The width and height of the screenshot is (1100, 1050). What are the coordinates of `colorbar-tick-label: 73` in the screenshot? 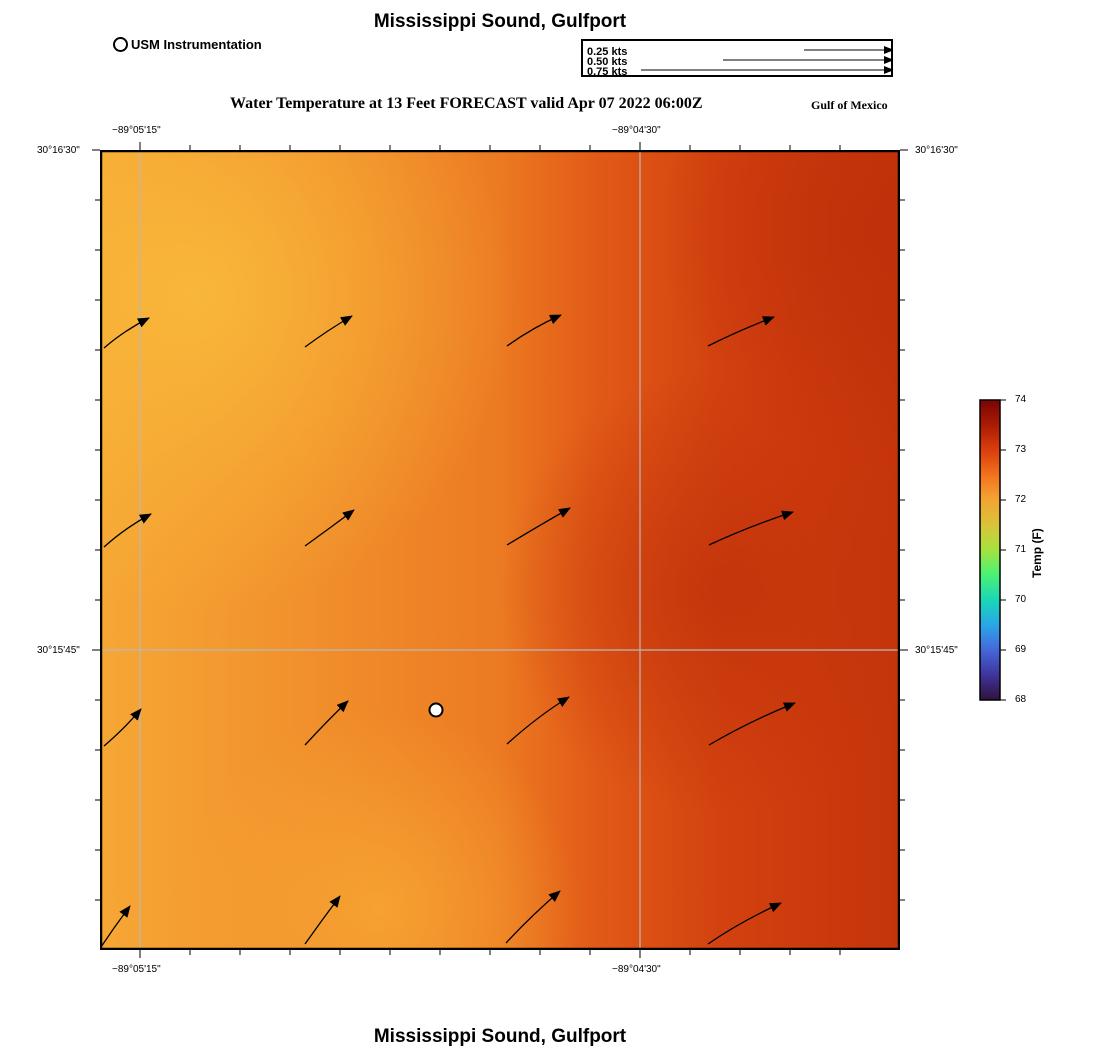 It's located at (1021, 449).